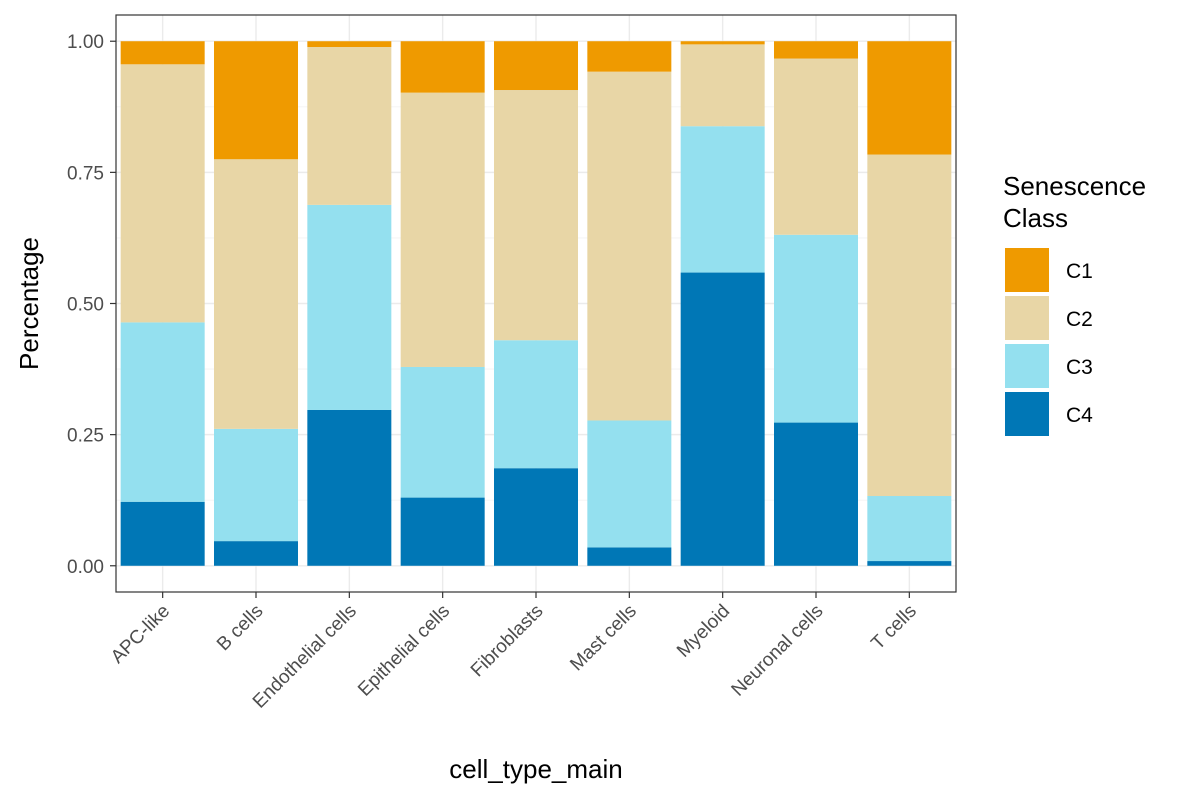  What do you see at coordinates (1035, 218) in the screenshot?
I see `legend-title-line-2: Class` at bounding box center [1035, 218].